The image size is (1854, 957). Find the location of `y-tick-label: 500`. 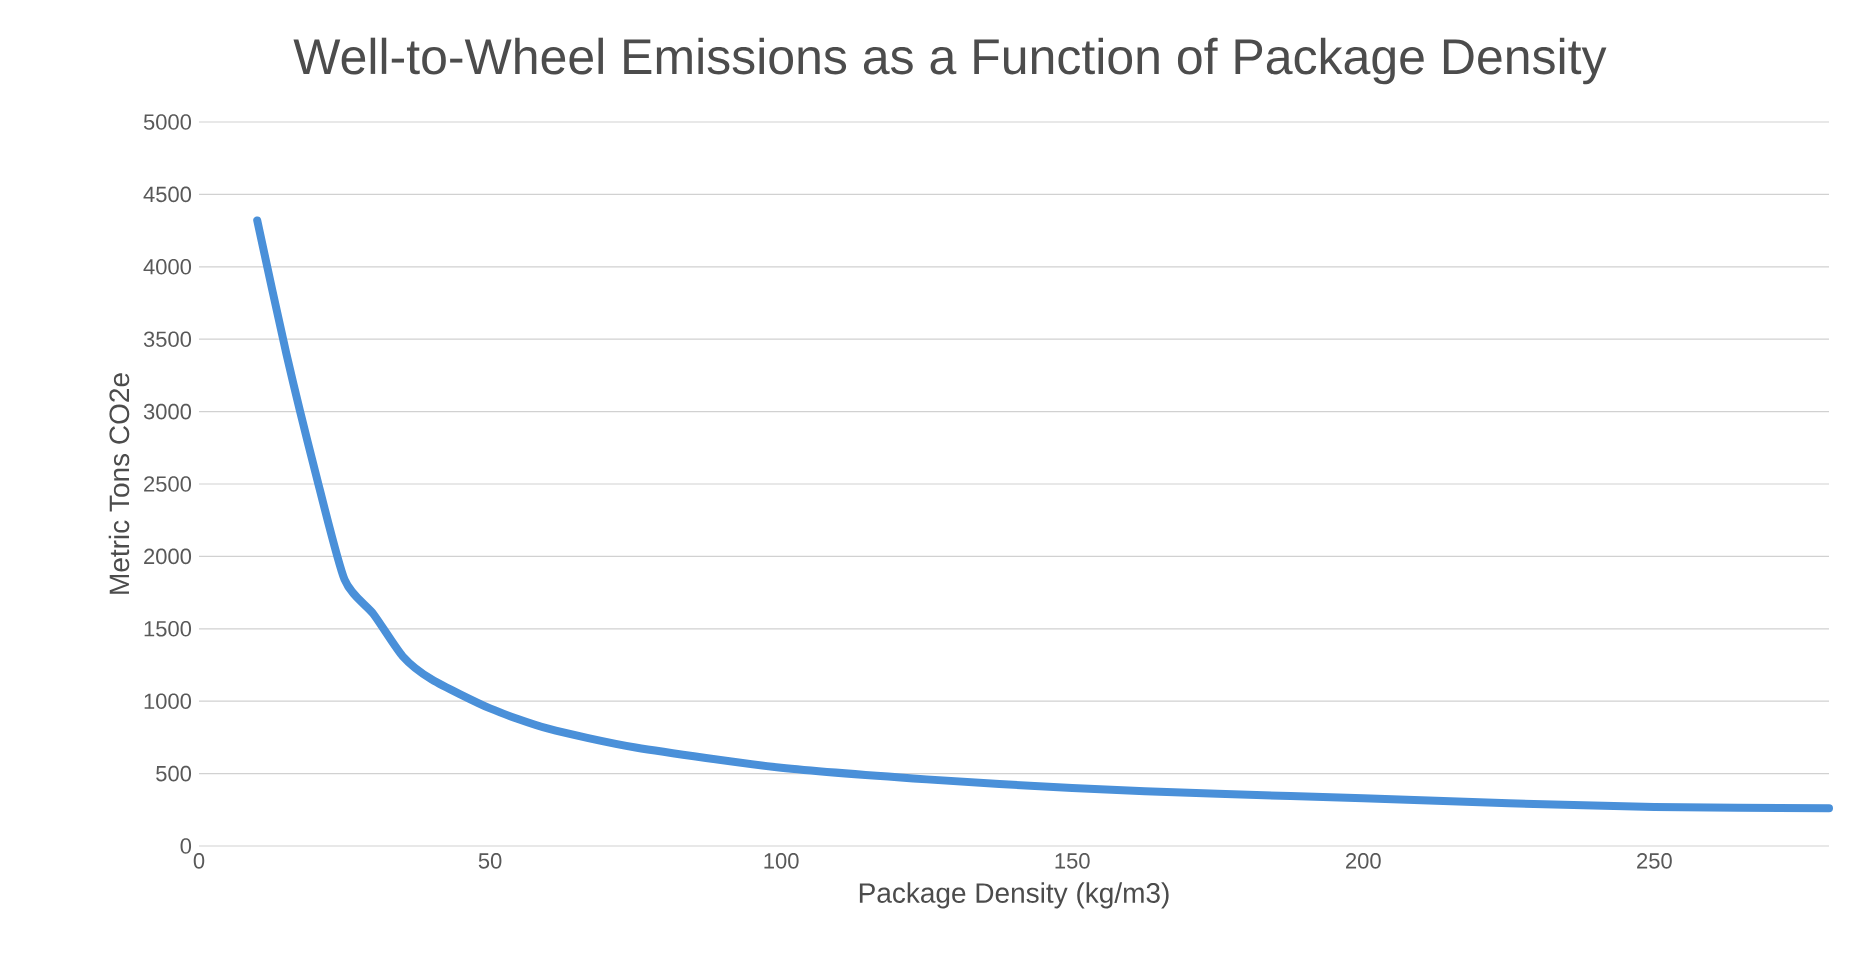

y-tick-label: 500 is located at coordinates (174, 773).